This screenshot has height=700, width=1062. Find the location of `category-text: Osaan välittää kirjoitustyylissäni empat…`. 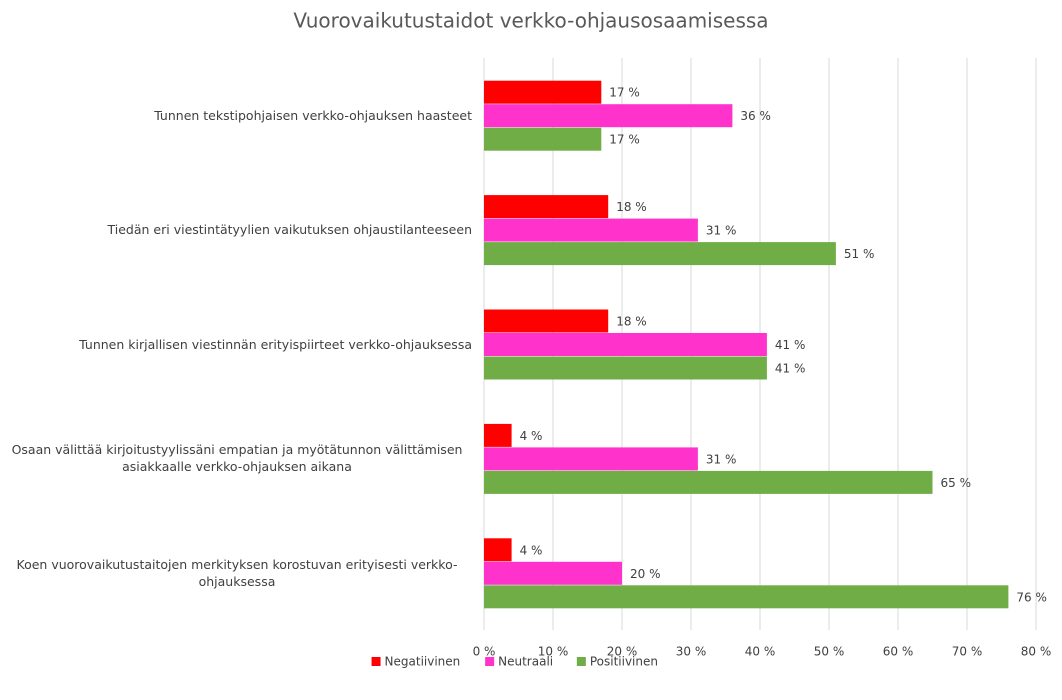

category-text: Osaan välittää kirjoitustyylissäni empat… is located at coordinates (237, 458).